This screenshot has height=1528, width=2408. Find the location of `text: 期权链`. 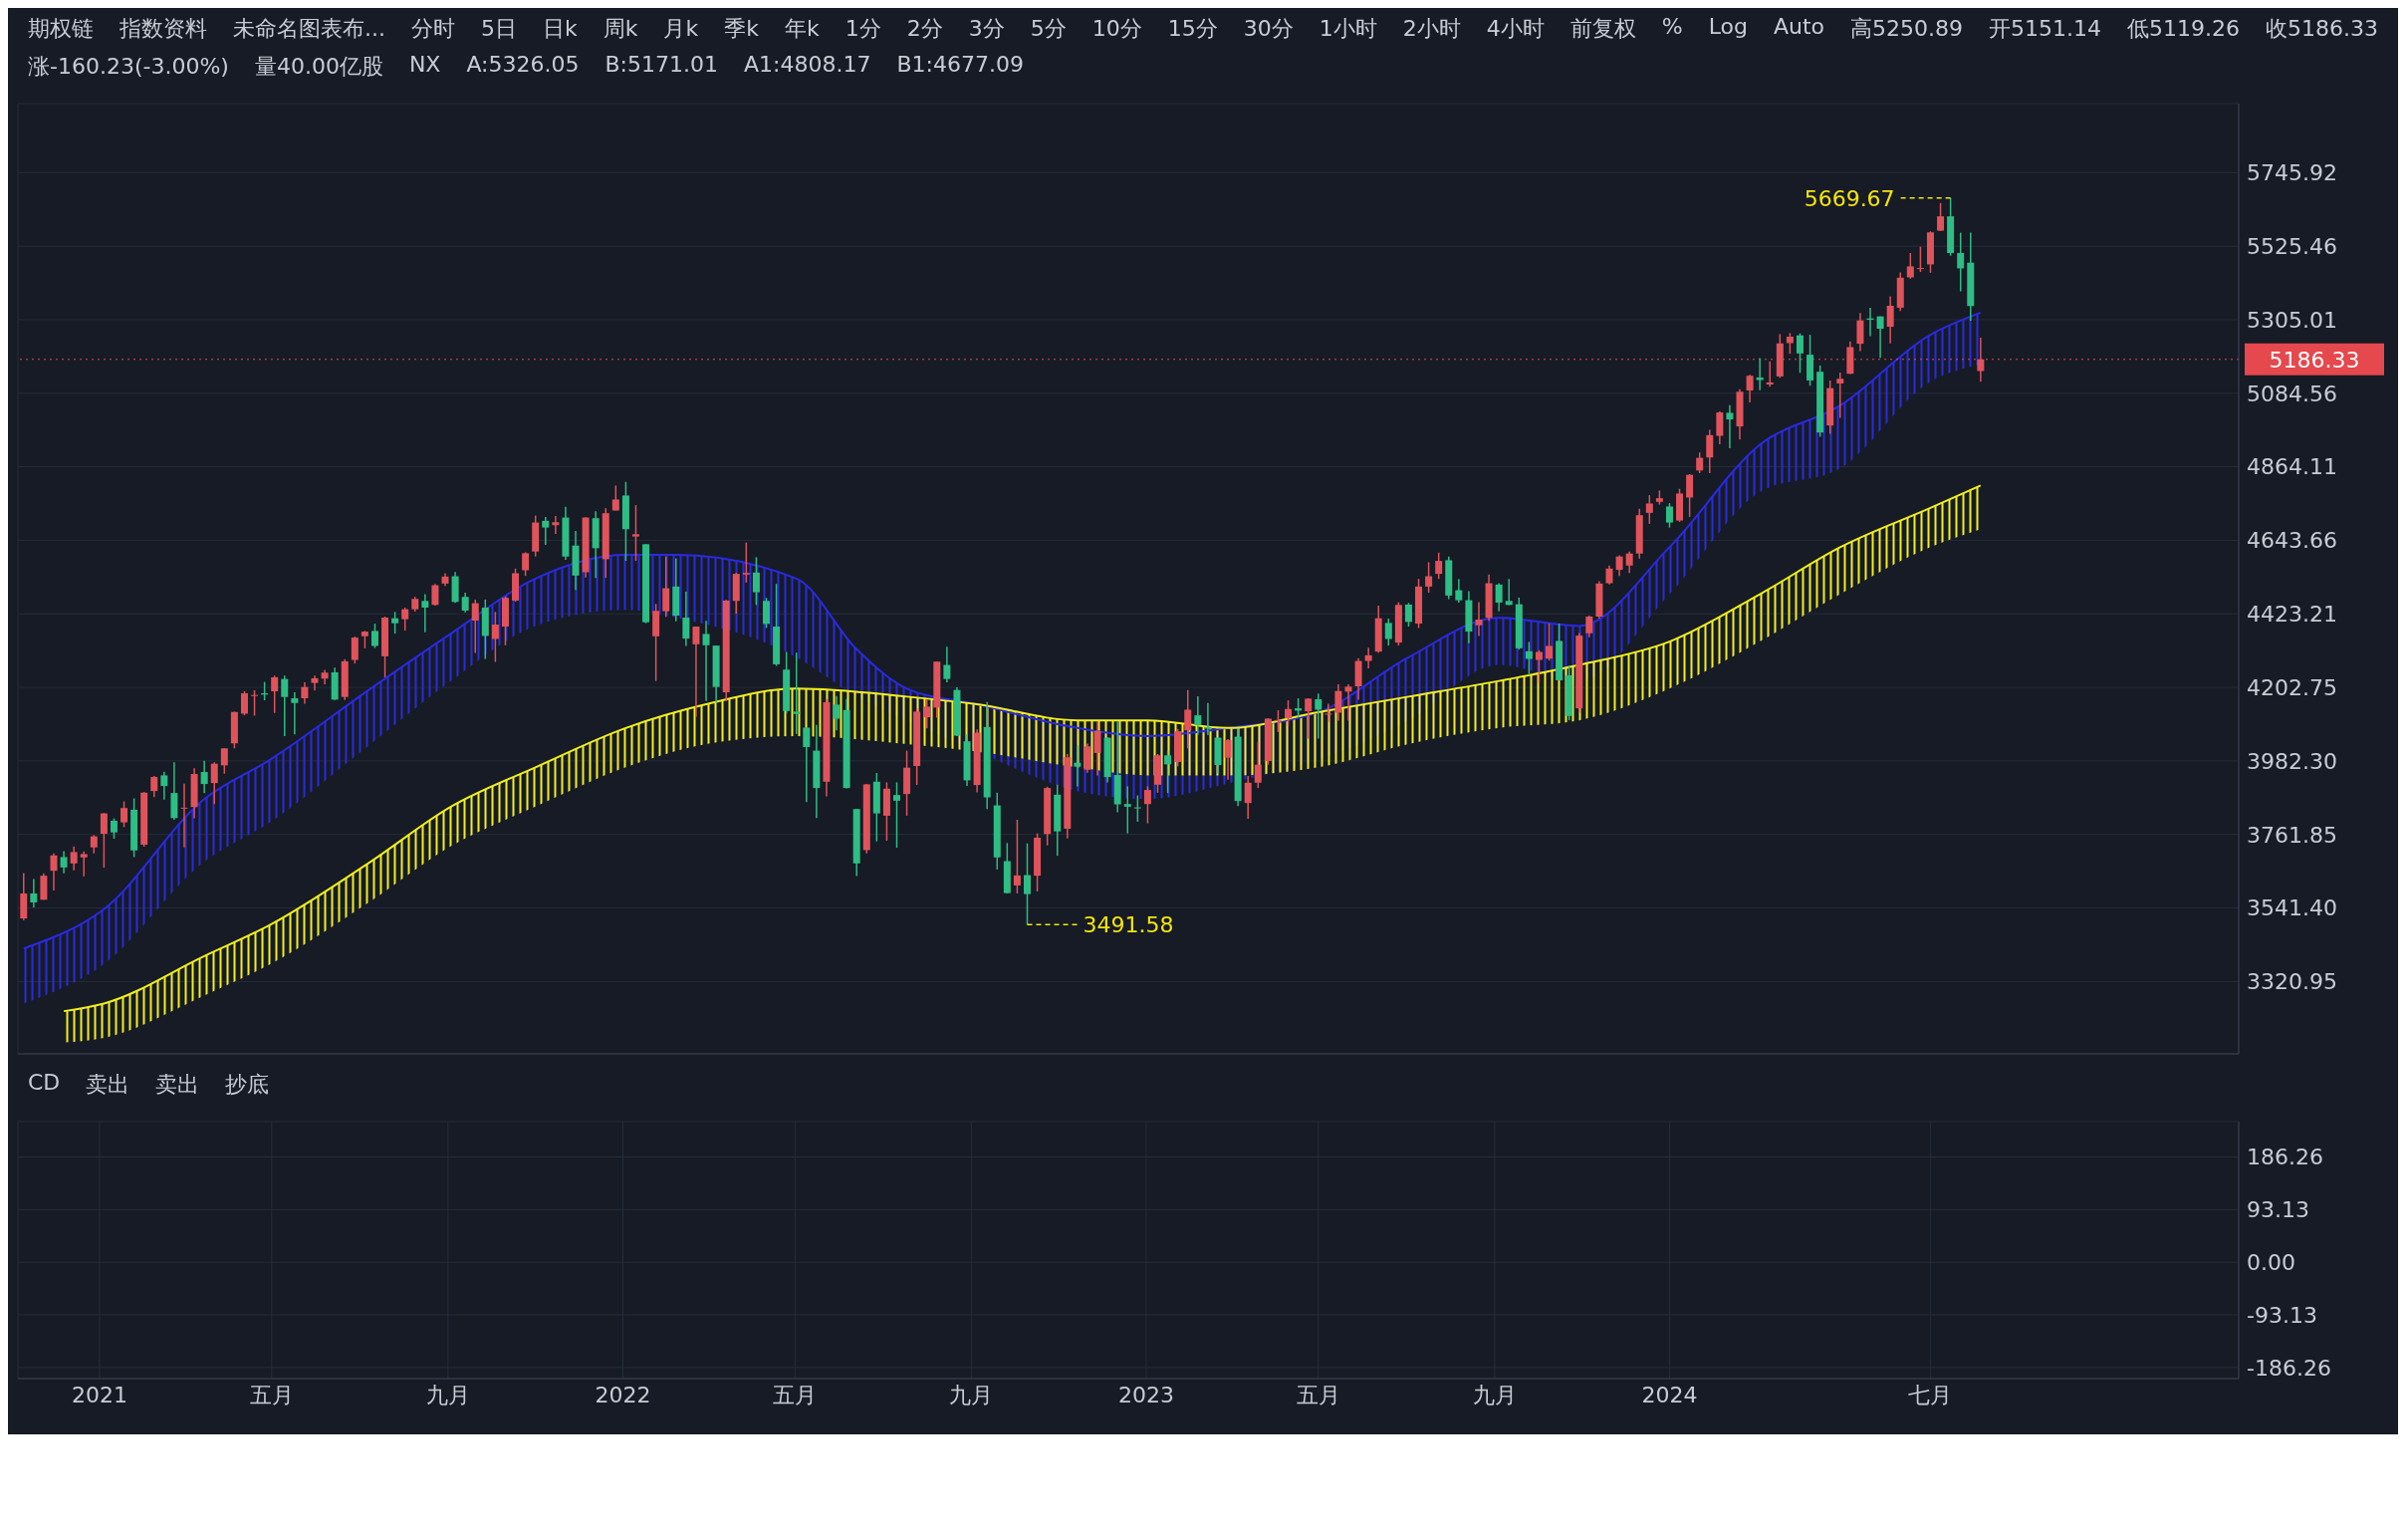

text: 期权链 is located at coordinates (61, 29).